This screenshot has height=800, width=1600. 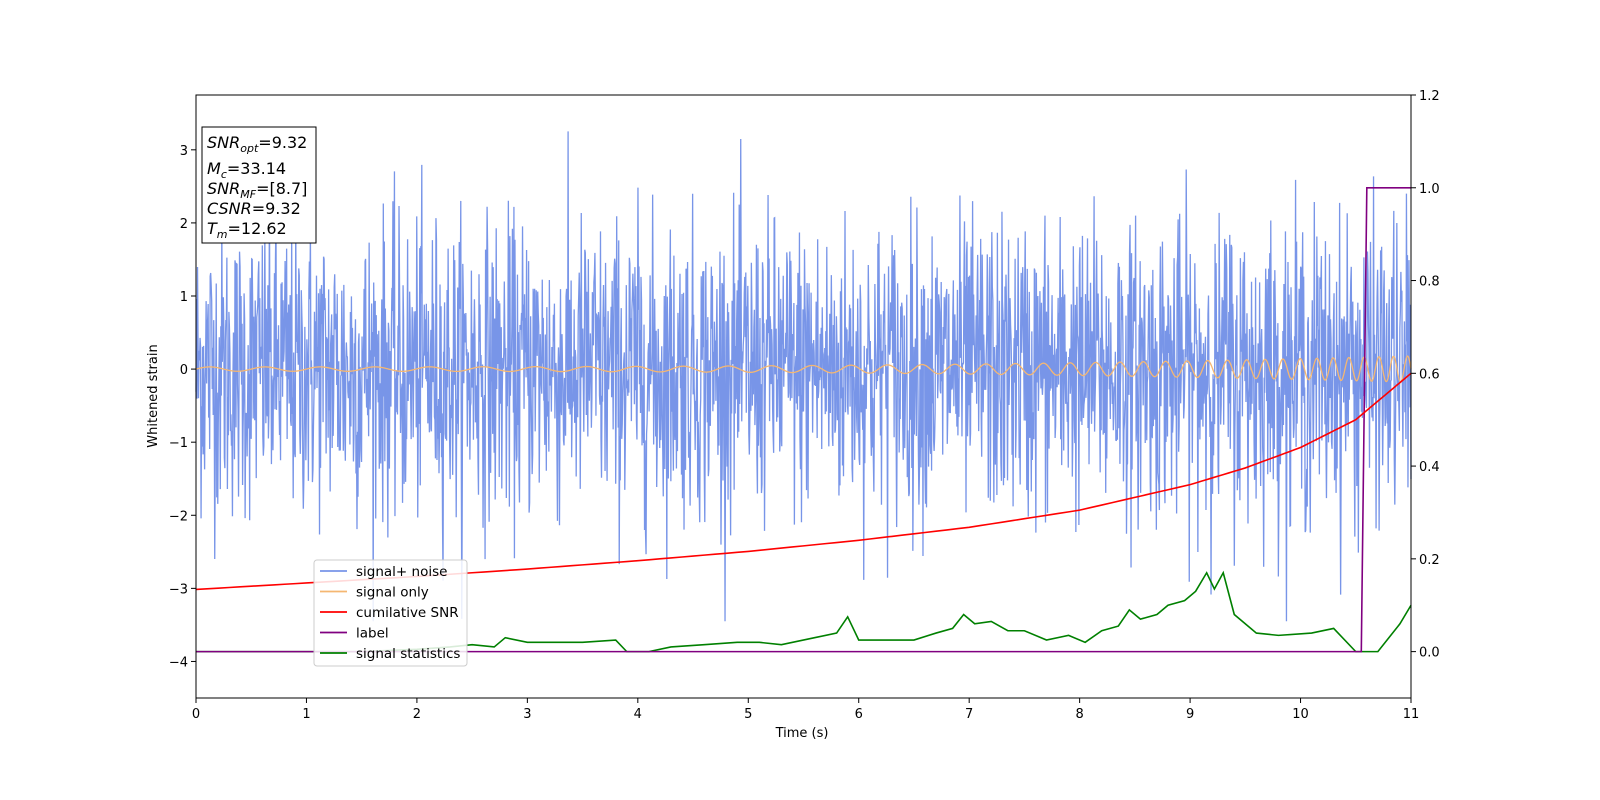 What do you see at coordinates (247, 230) in the screenshot?
I see `stat-tm: Tm=12.62` at bounding box center [247, 230].